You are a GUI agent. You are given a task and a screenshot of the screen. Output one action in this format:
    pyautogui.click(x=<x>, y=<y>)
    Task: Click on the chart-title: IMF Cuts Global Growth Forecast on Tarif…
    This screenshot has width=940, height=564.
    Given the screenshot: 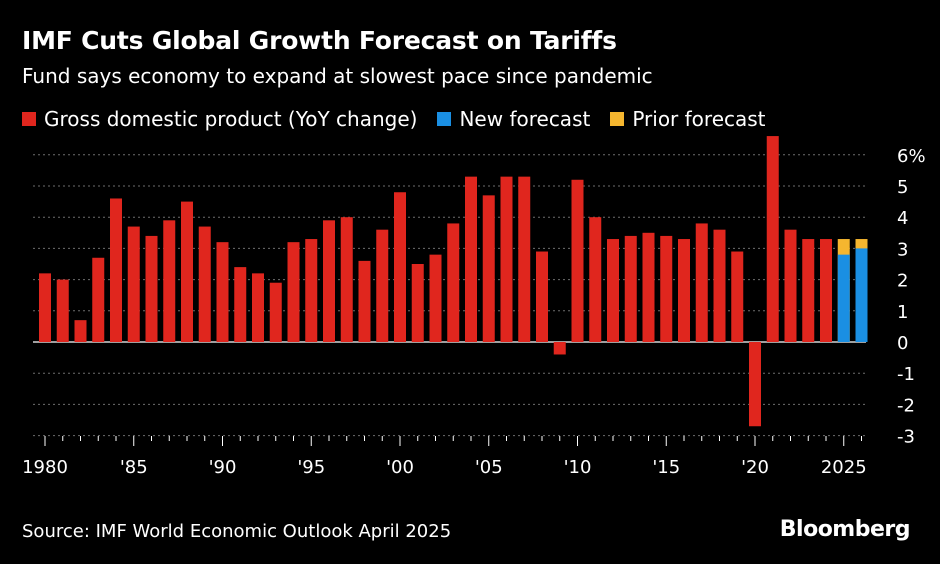 What is the action you would take?
    pyautogui.click(x=319, y=40)
    